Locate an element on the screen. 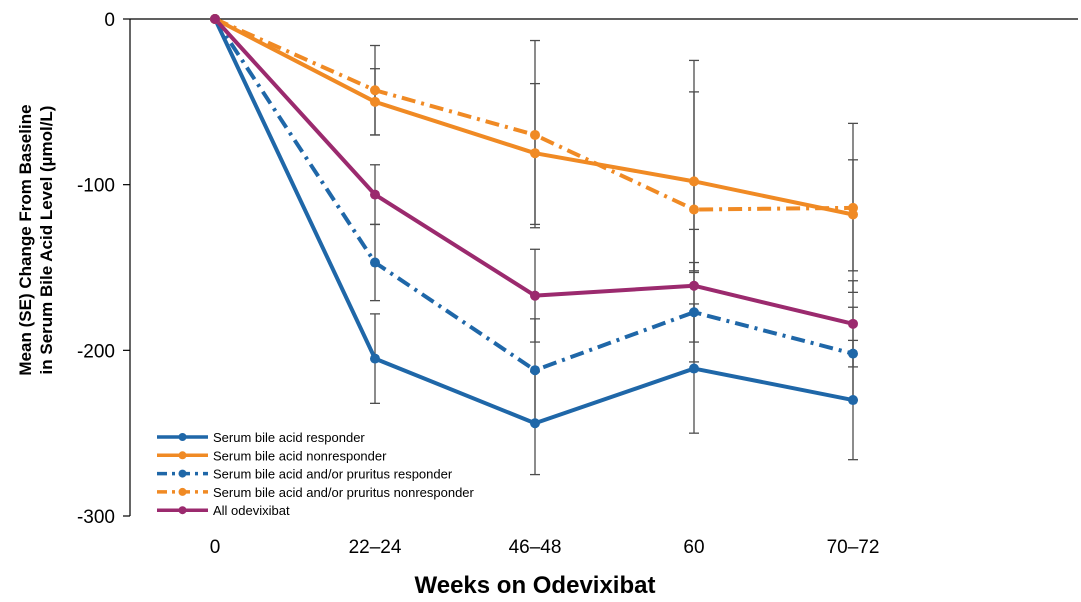 This screenshot has width=1081, height=602. x-tick-label: 22–24 is located at coordinates (375, 547).